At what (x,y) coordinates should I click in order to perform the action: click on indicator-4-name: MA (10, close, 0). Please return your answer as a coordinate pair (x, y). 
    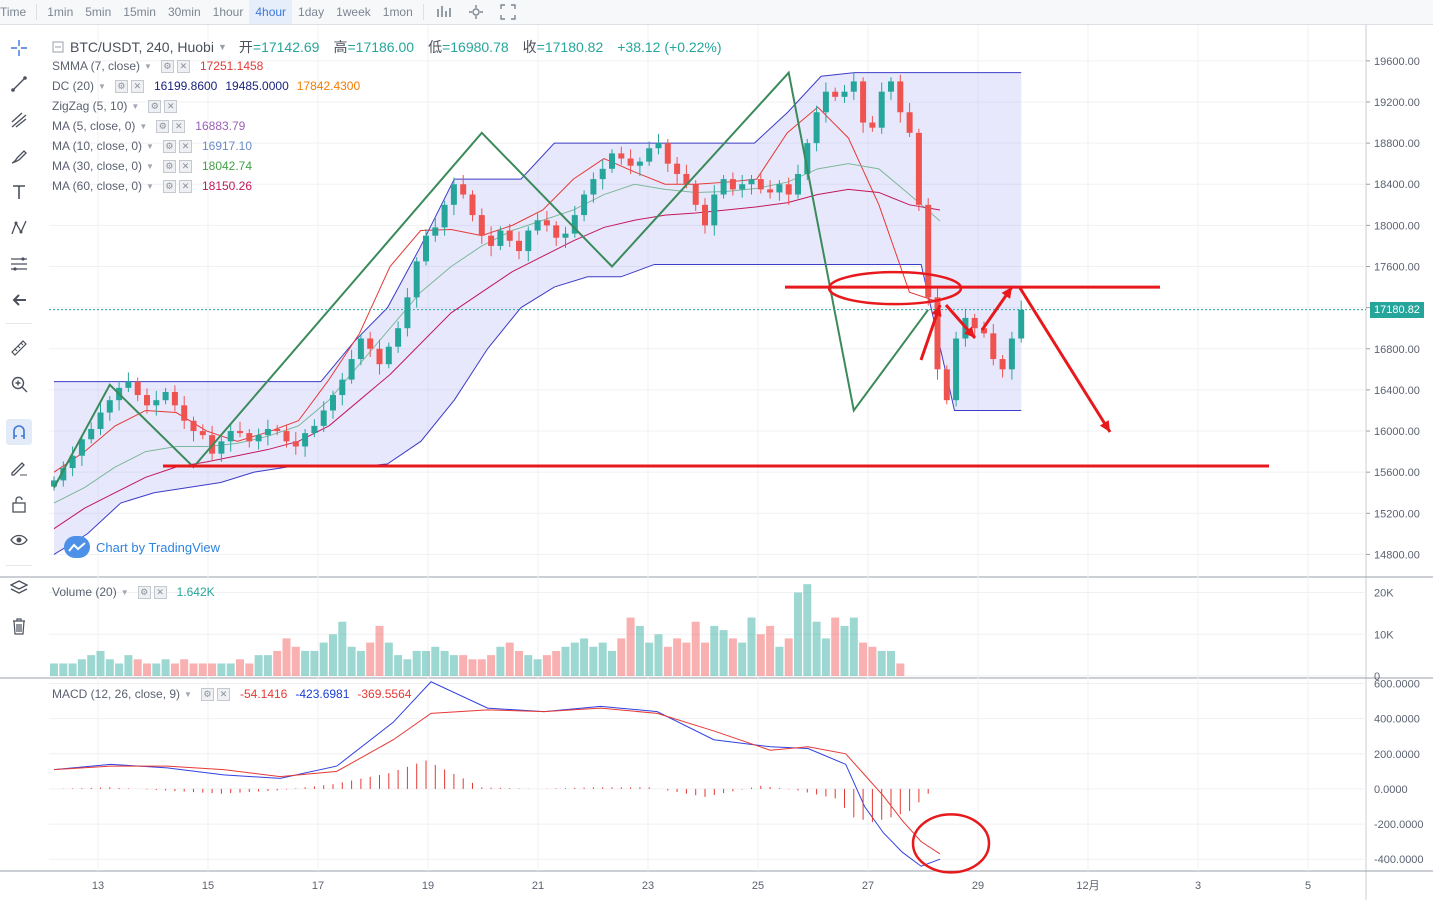
    Looking at the image, I should click on (97, 146).